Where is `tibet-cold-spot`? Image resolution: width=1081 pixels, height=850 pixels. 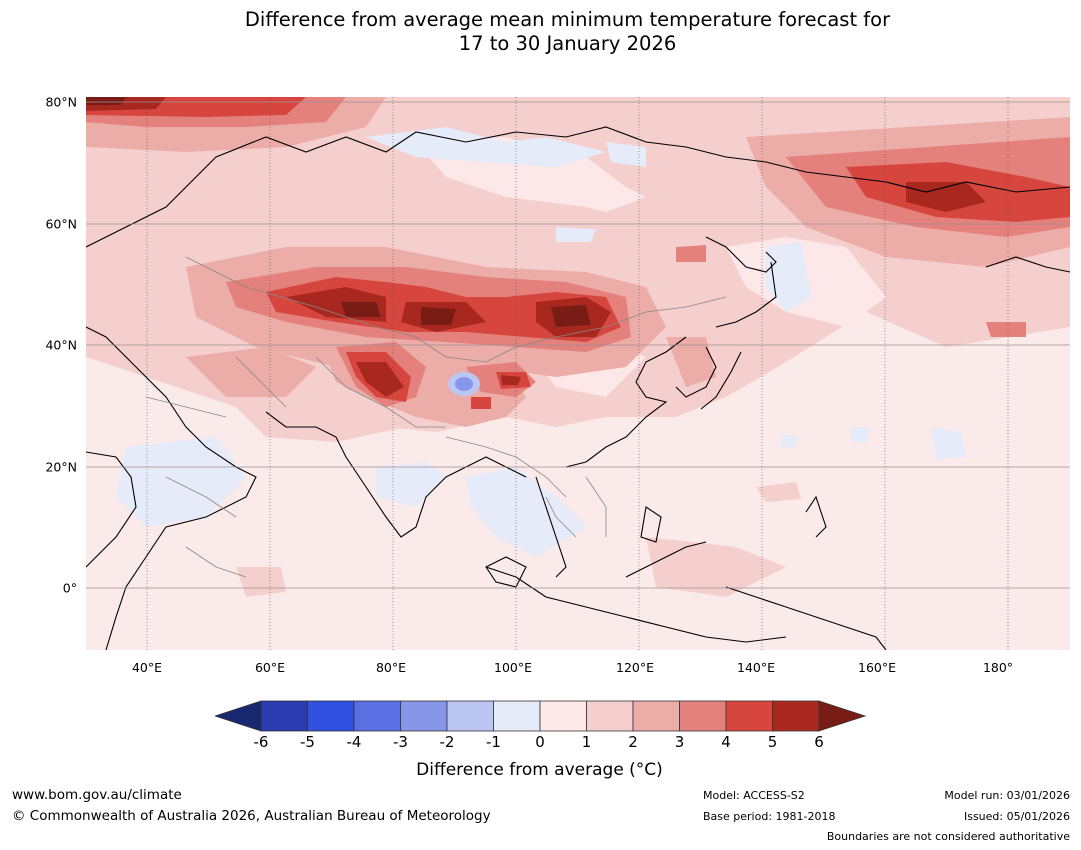
tibet-cold-spot is located at coordinates (464, 384).